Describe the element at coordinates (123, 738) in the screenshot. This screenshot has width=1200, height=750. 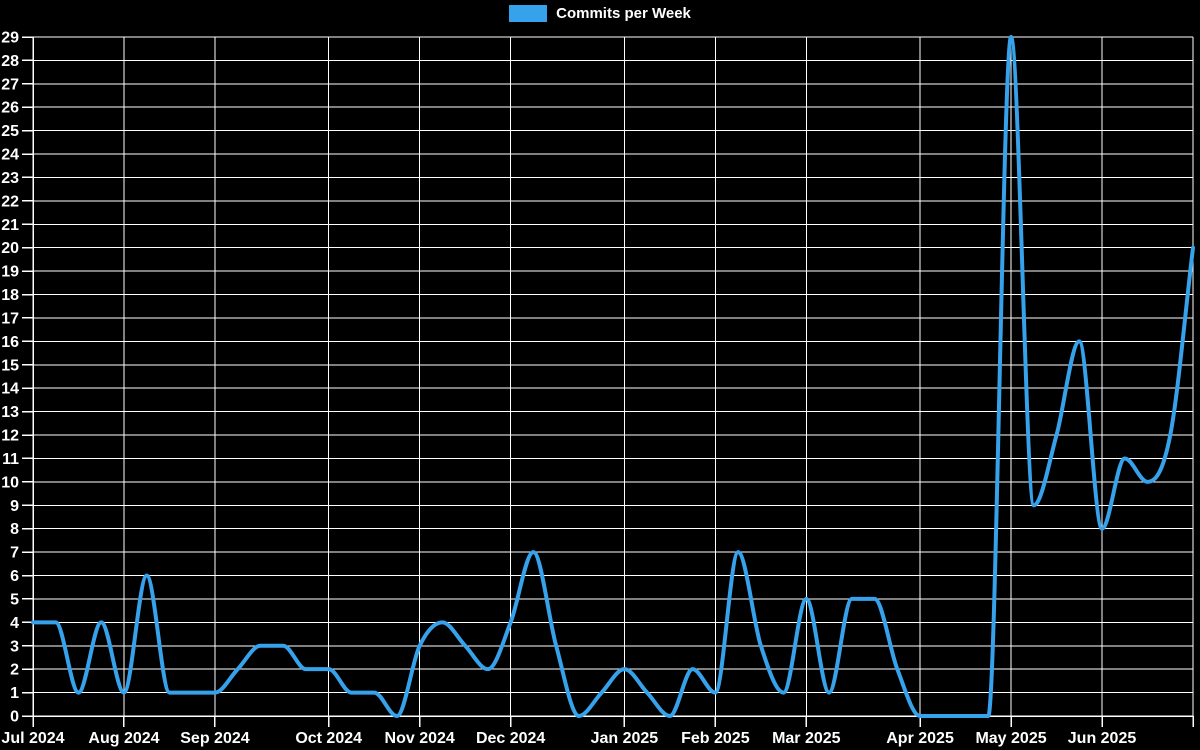
I see `x-tick-label: Aug 2024` at that location.